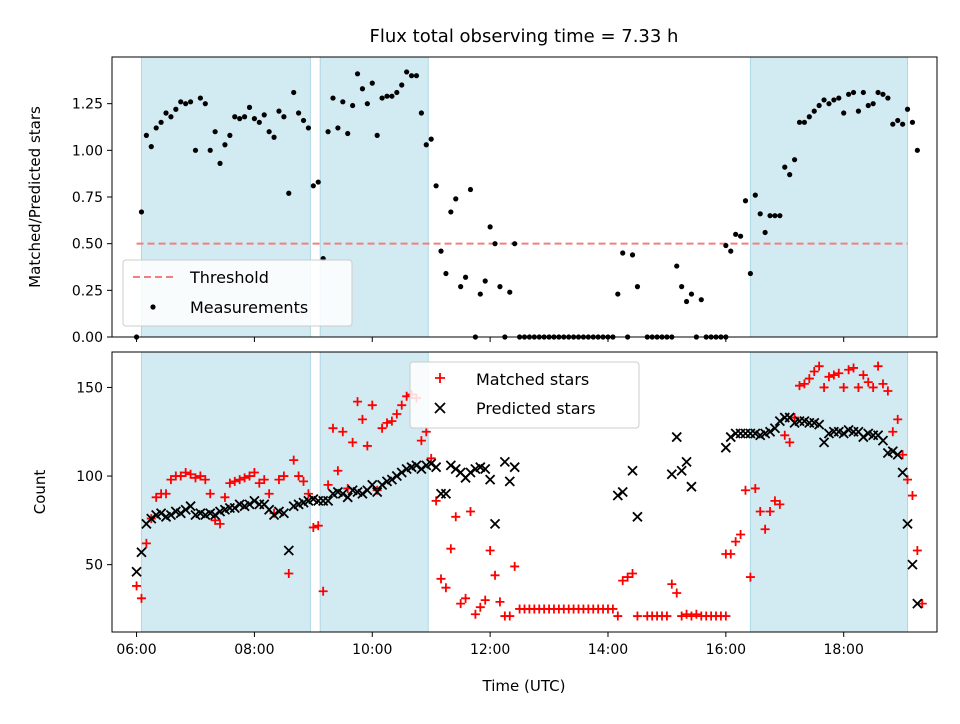  Describe the element at coordinates (524, 395) in the screenshot. I see `legend-bottom: Matched stars Predicted stars` at that location.